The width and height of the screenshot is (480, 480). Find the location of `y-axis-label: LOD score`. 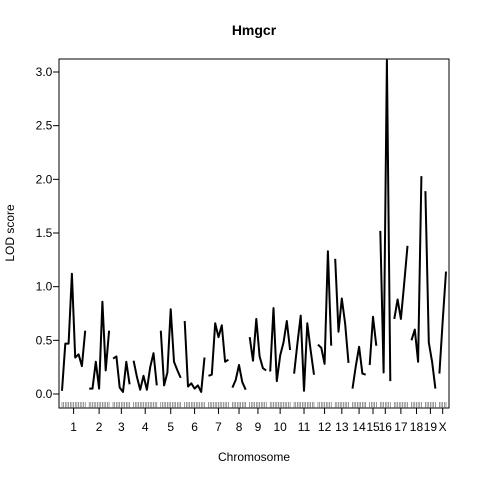

y-axis-label: LOD score is located at coordinates (10, 233).